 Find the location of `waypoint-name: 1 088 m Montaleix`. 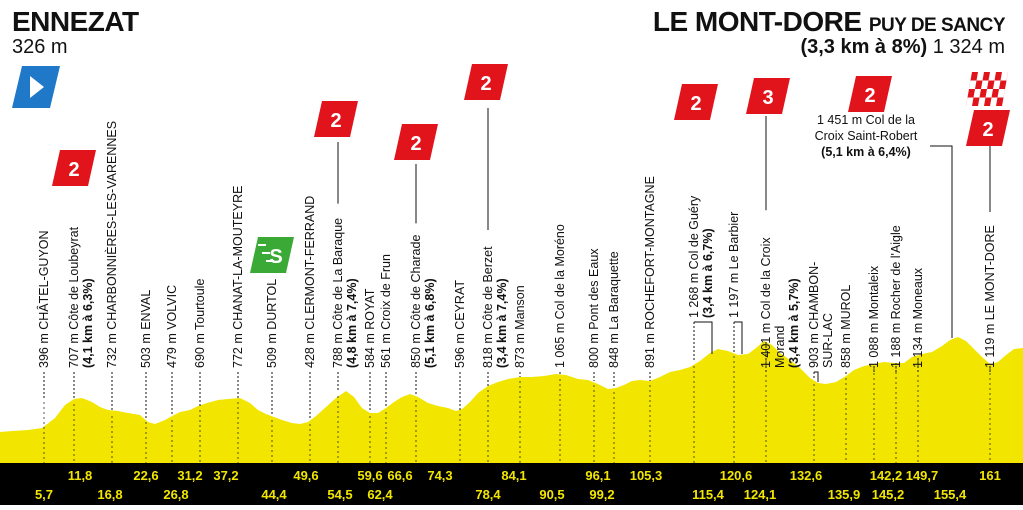

waypoint-name: 1 088 m Montaleix is located at coordinates (874, 316).